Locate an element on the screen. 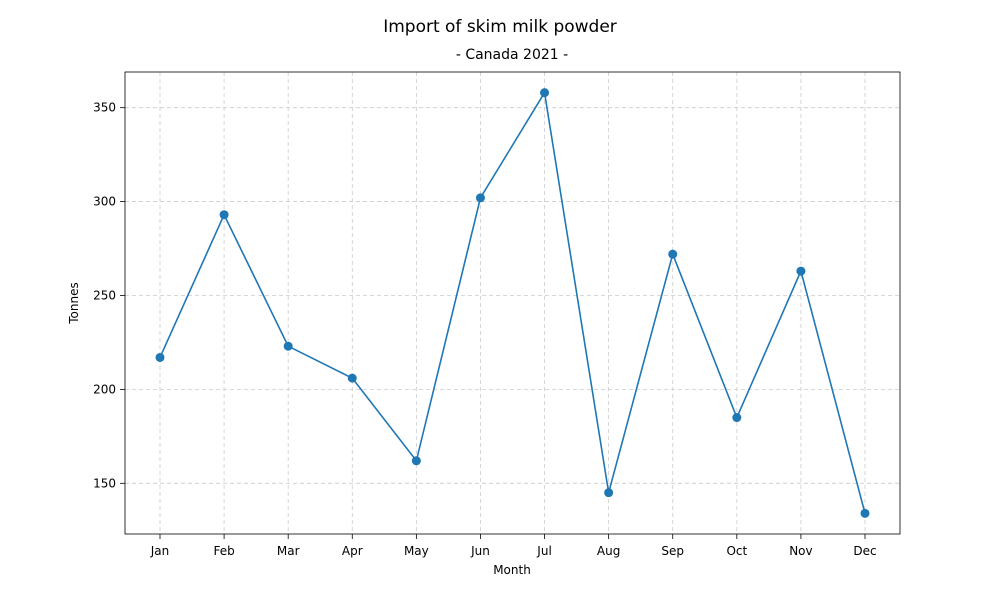 This screenshot has height=600, width=1000. x-tick-label: Apr is located at coordinates (352, 551).